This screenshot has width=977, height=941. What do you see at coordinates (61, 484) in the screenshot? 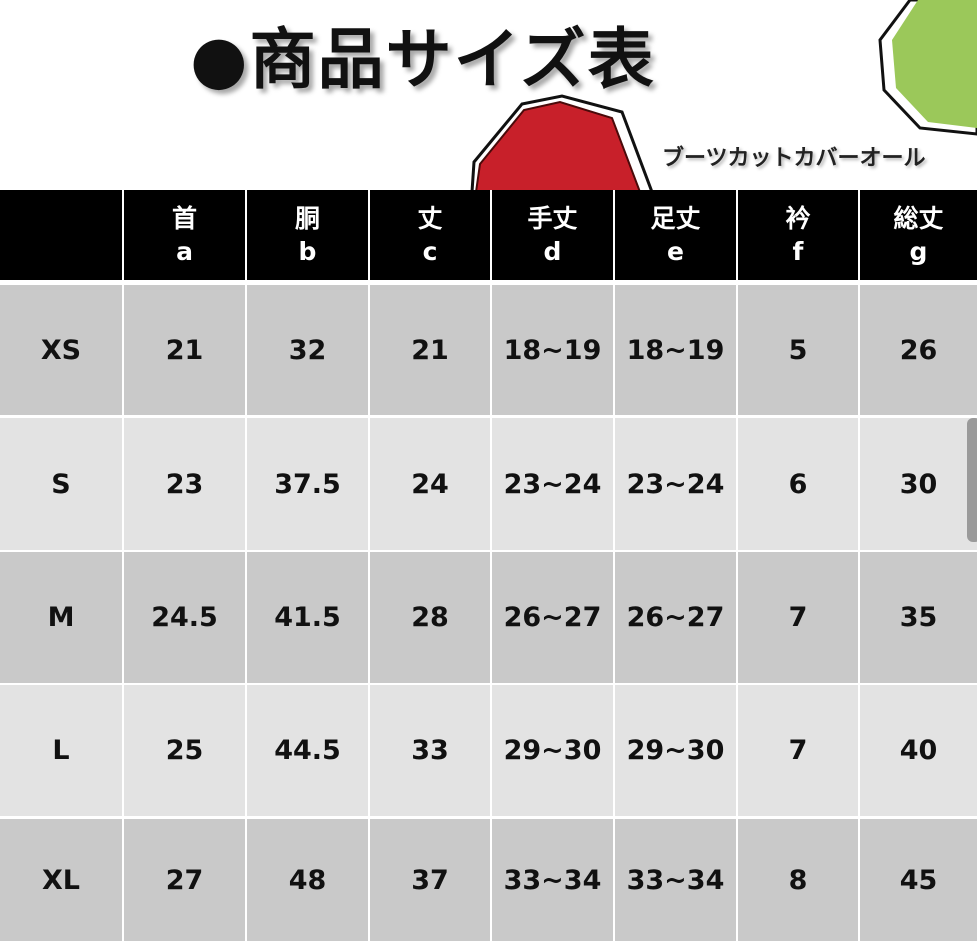
I see `size-label: S` at bounding box center [61, 484].